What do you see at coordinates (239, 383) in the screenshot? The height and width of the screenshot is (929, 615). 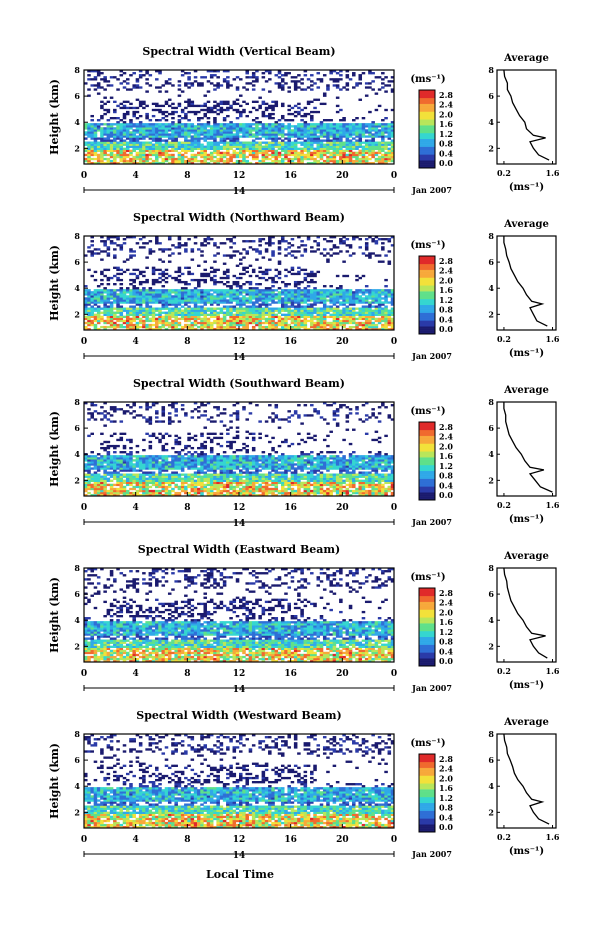 I see `panel-title: Spectral Width (Southward Beam)` at bounding box center [239, 383].